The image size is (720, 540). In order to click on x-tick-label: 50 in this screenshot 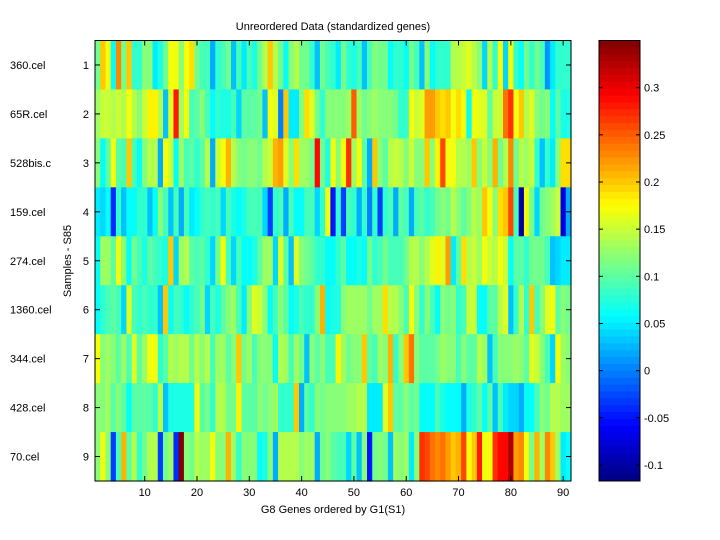, I will do `click(354, 493)`.